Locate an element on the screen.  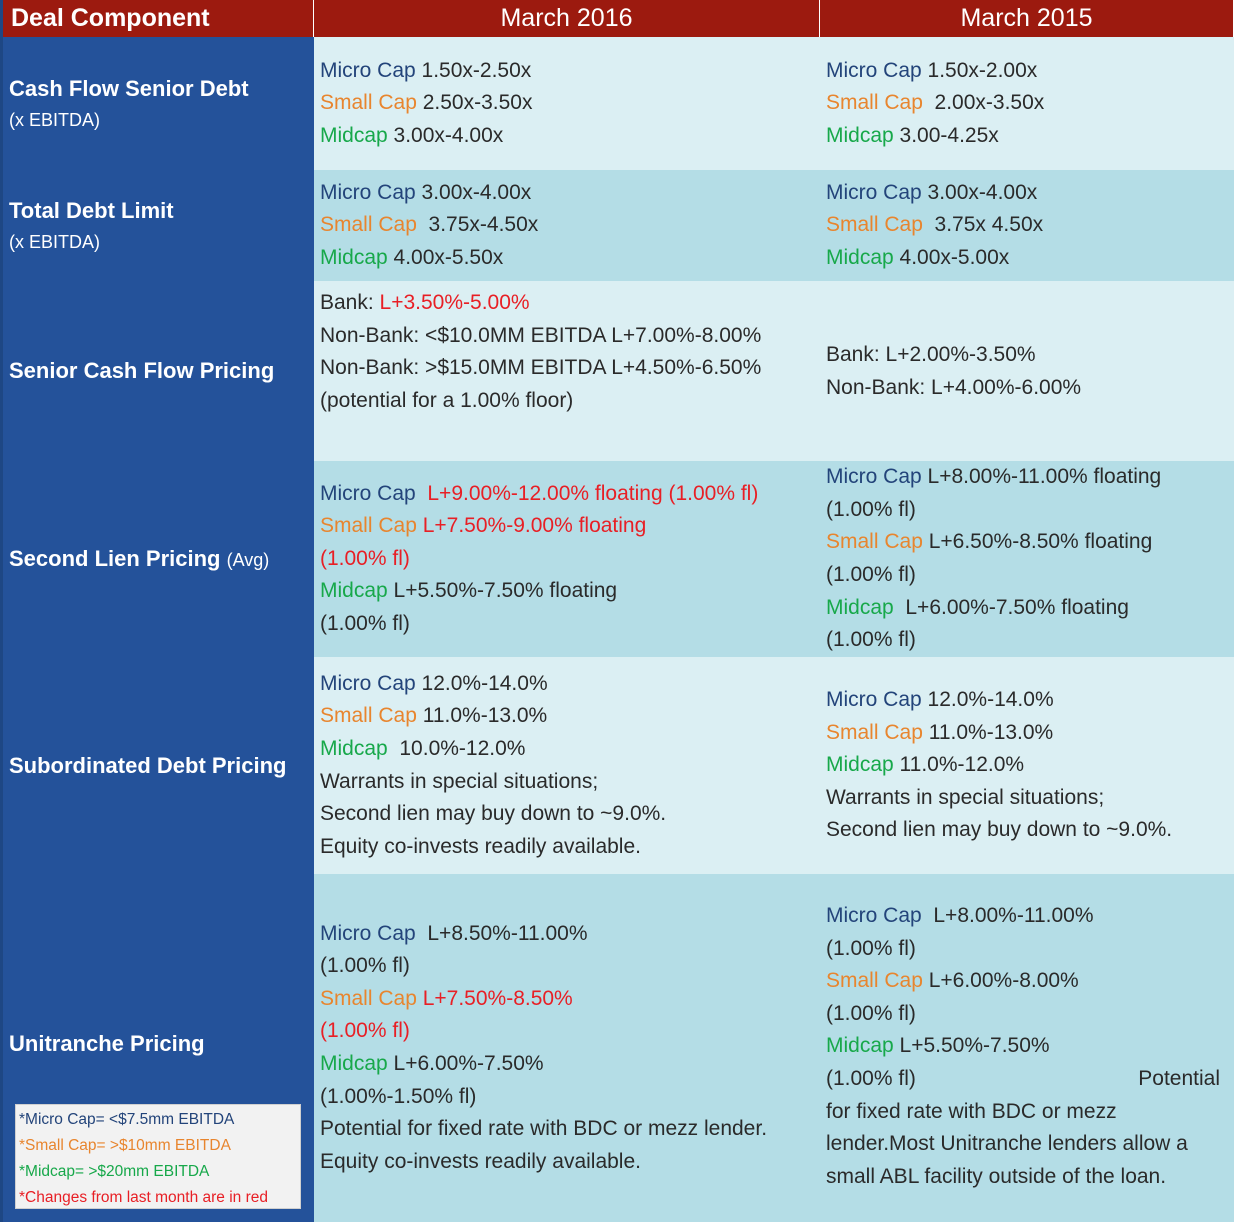
legend-micro: *Micro Cap= <$7.5mm EBITDA is located at coordinates (127, 1119).